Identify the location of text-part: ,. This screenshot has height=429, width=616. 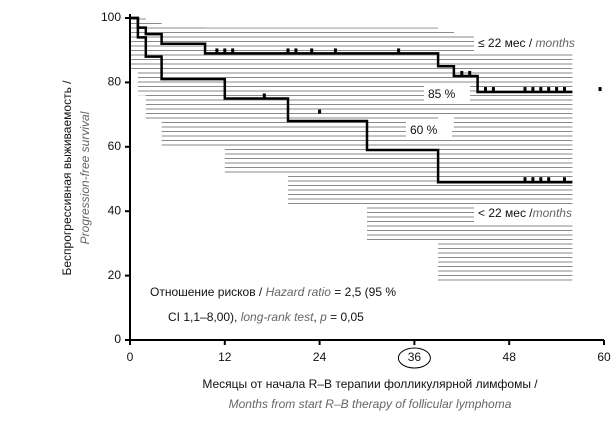
(316, 317).